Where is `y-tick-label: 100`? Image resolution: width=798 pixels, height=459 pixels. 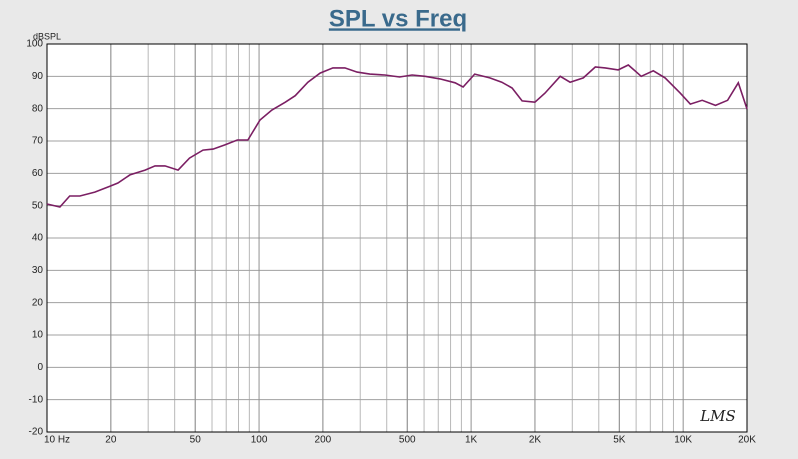
y-tick-label: 100 is located at coordinates (34, 44).